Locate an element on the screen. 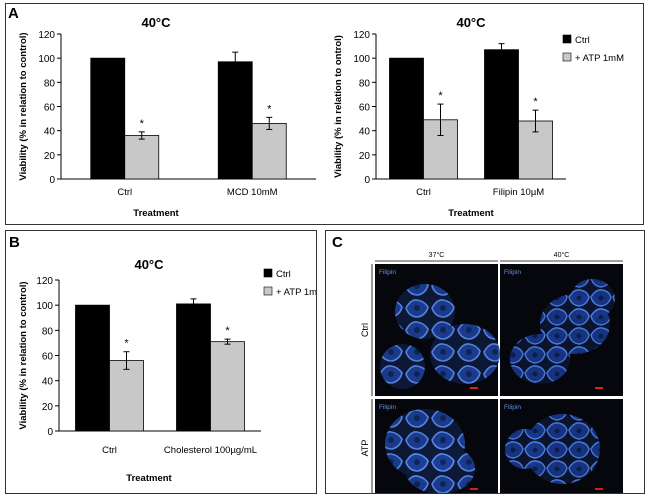 The image size is (650, 497). panel-label-c: C is located at coordinates (337, 242).